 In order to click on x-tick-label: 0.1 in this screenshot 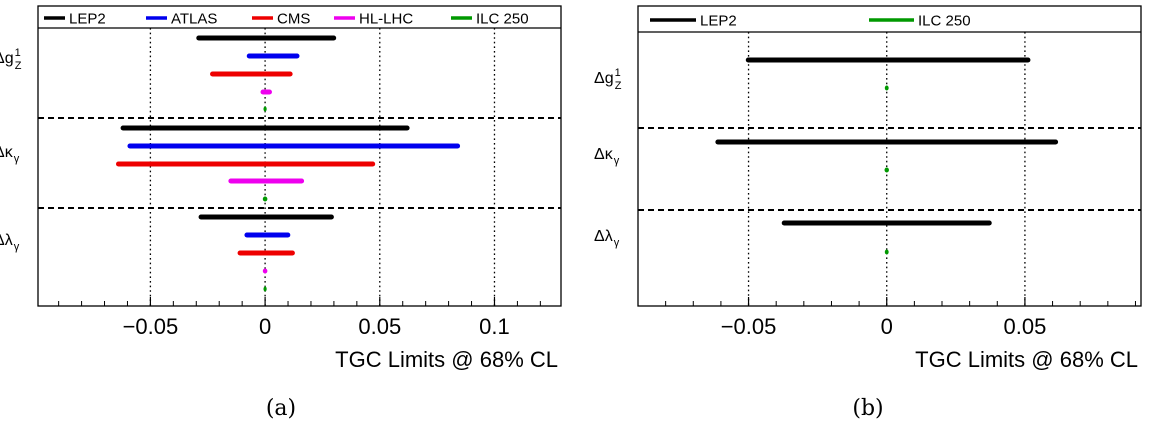, I will do `click(494, 326)`.